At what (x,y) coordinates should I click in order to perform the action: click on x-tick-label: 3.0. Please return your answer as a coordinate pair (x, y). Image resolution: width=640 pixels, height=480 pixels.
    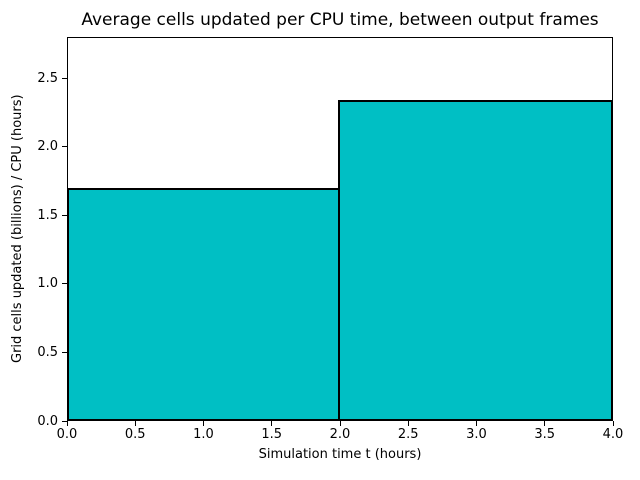
    Looking at the image, I should click on (476, 434).